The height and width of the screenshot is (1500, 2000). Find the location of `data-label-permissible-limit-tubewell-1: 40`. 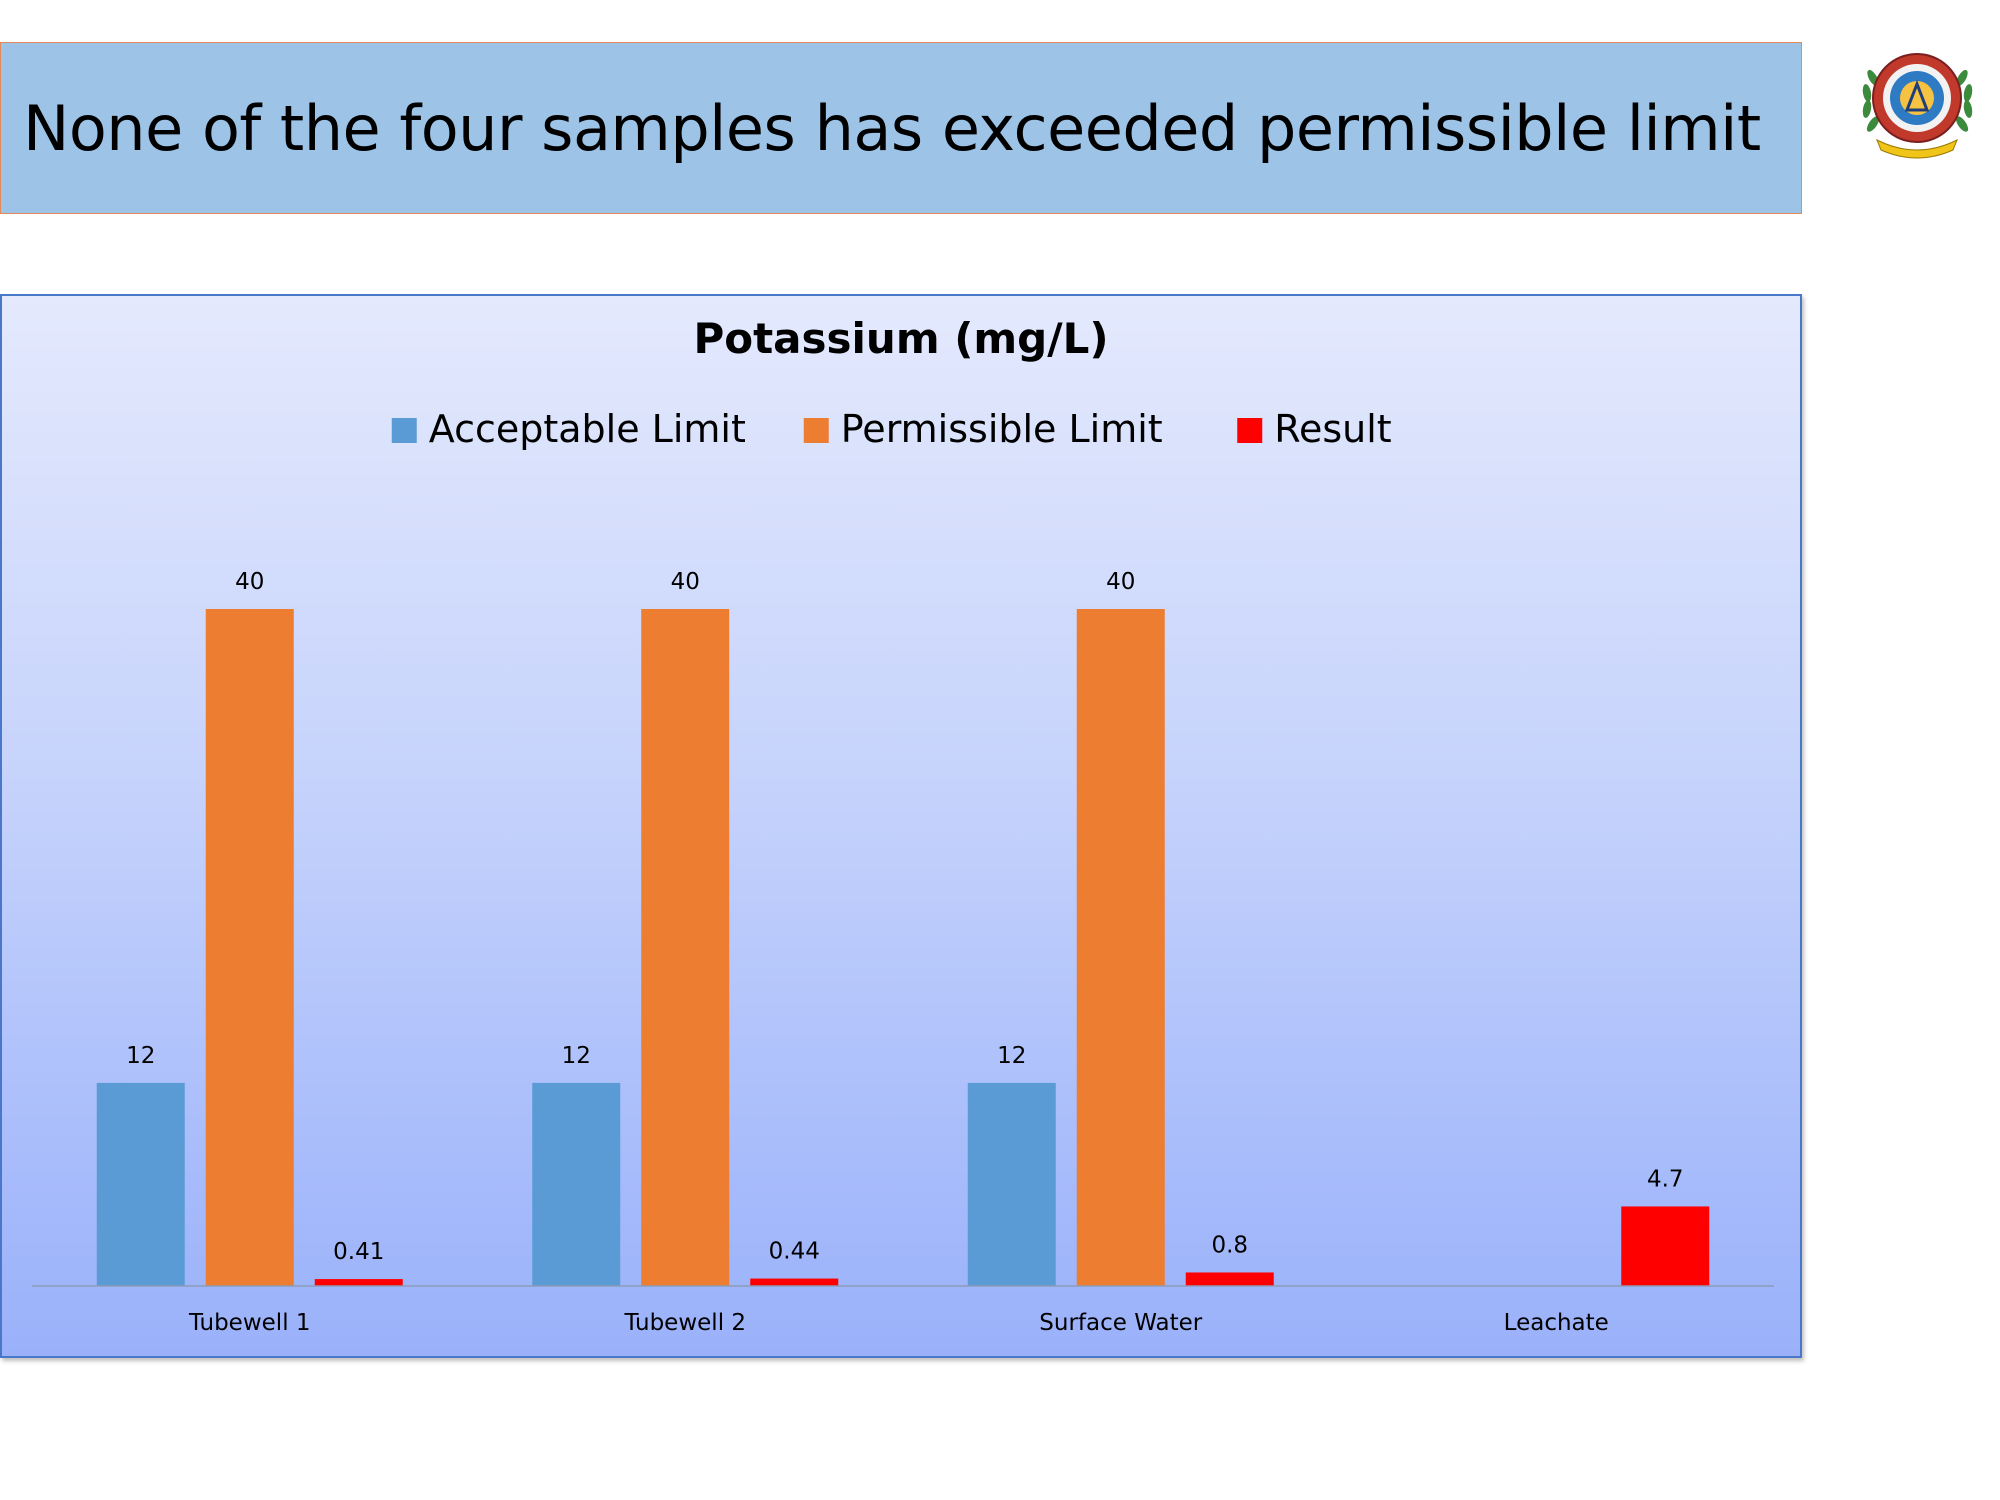

data-label-permissible-limit-tubewell-1: 40 is located at coordinates (249, 582).